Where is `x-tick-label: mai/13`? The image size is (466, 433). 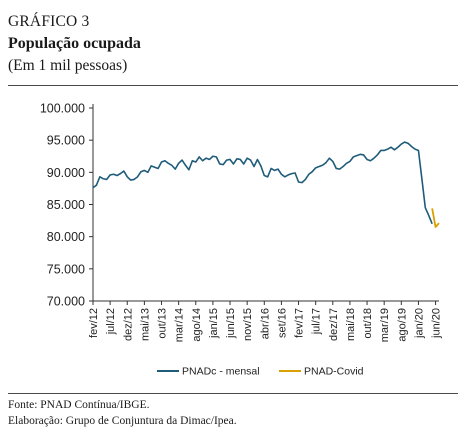 x-tick-label: mai/13 is located at coordinates (145, 324).